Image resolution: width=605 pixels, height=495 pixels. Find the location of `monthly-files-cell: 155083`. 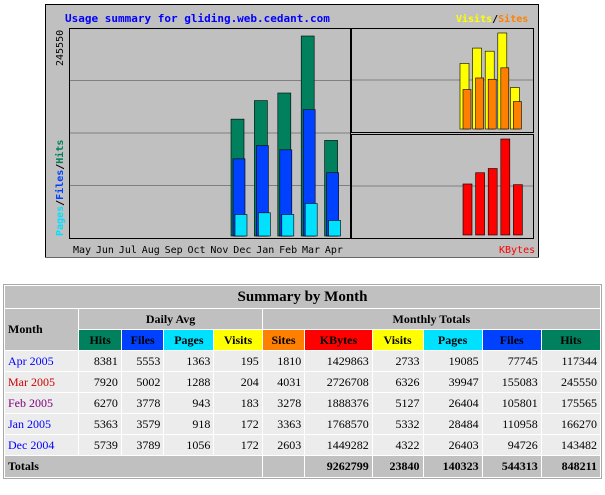

monthly-files-cell: 155083 is located at coordinates (511, 382).